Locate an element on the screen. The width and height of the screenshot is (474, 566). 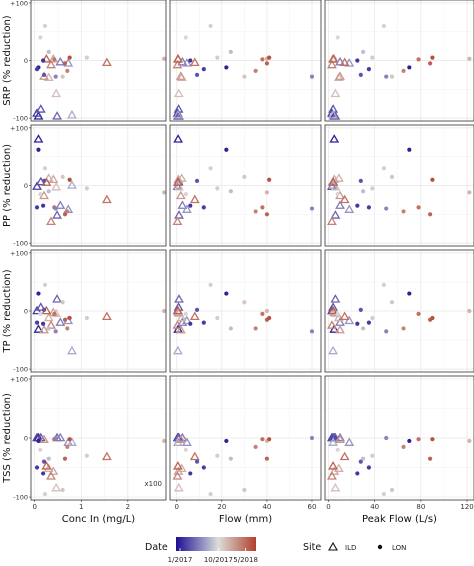
x-tick-label: 80 is located at coordinates (420, 507).